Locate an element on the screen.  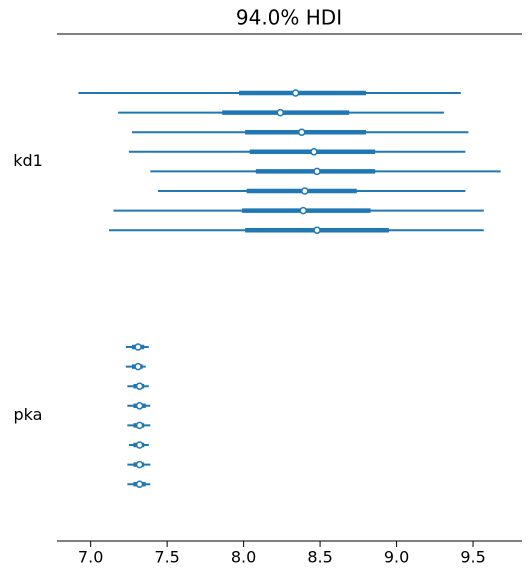
x-tick-label: 9.0 is located at coordinates (396, 557).